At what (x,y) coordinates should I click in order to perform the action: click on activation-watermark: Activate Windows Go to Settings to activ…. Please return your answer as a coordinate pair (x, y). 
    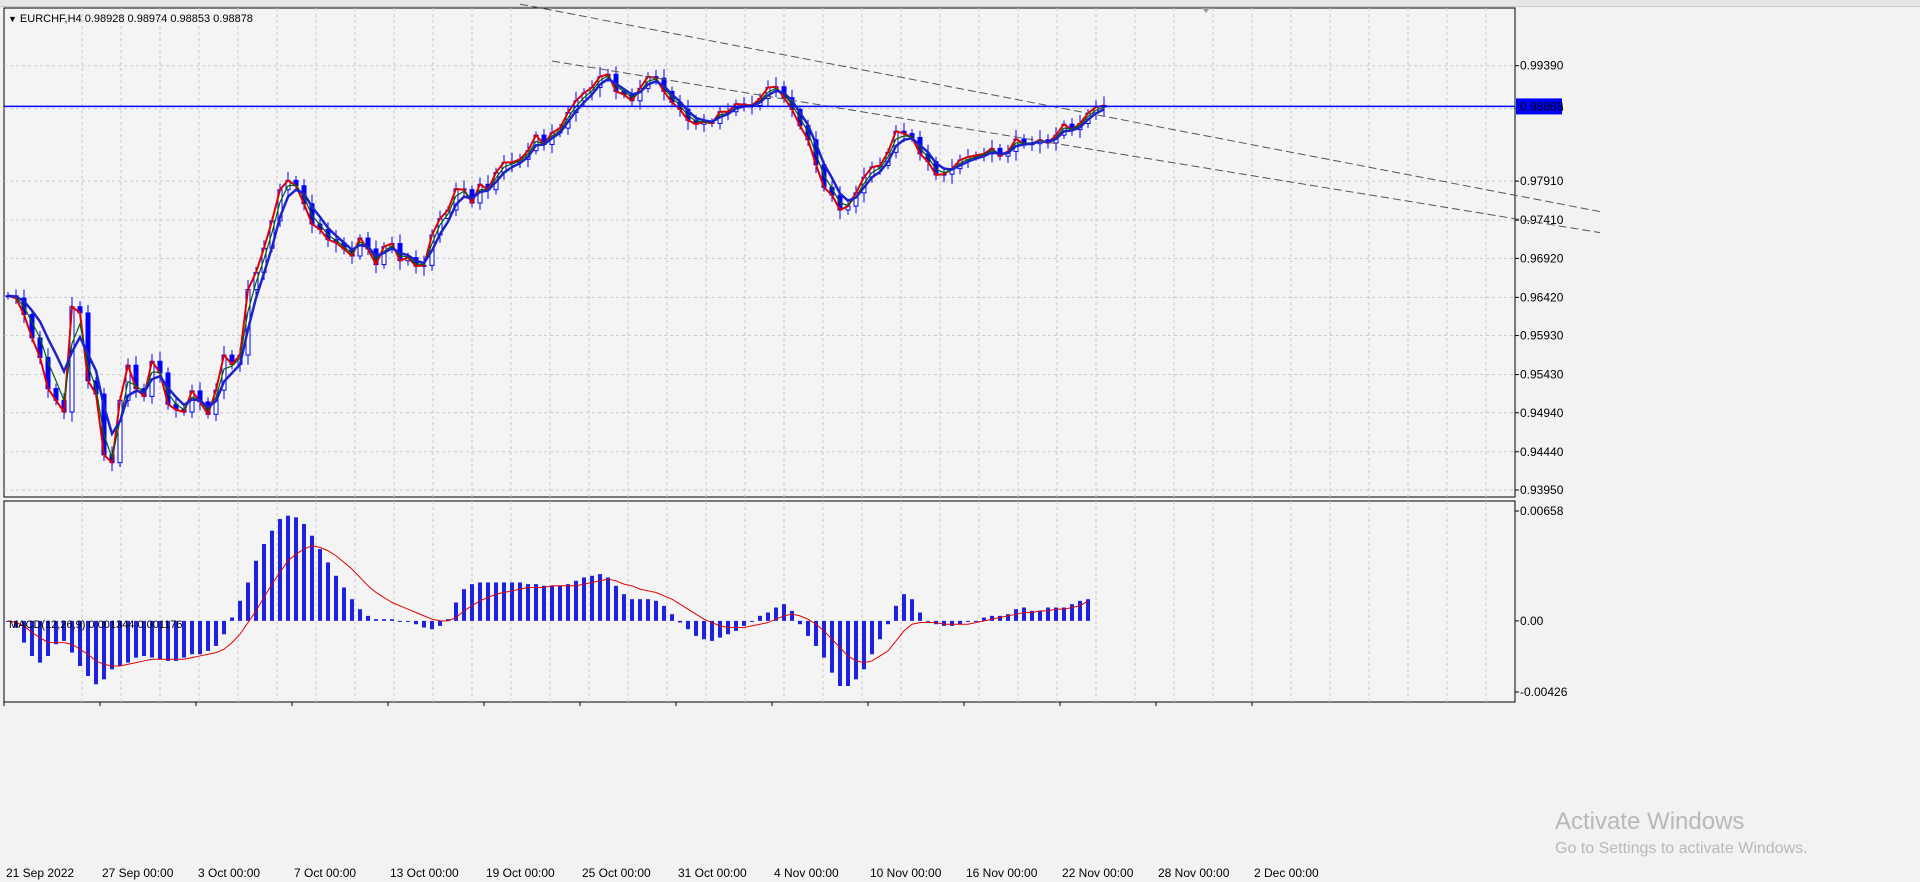
    Looking at the image, I should click on (1681, 833).